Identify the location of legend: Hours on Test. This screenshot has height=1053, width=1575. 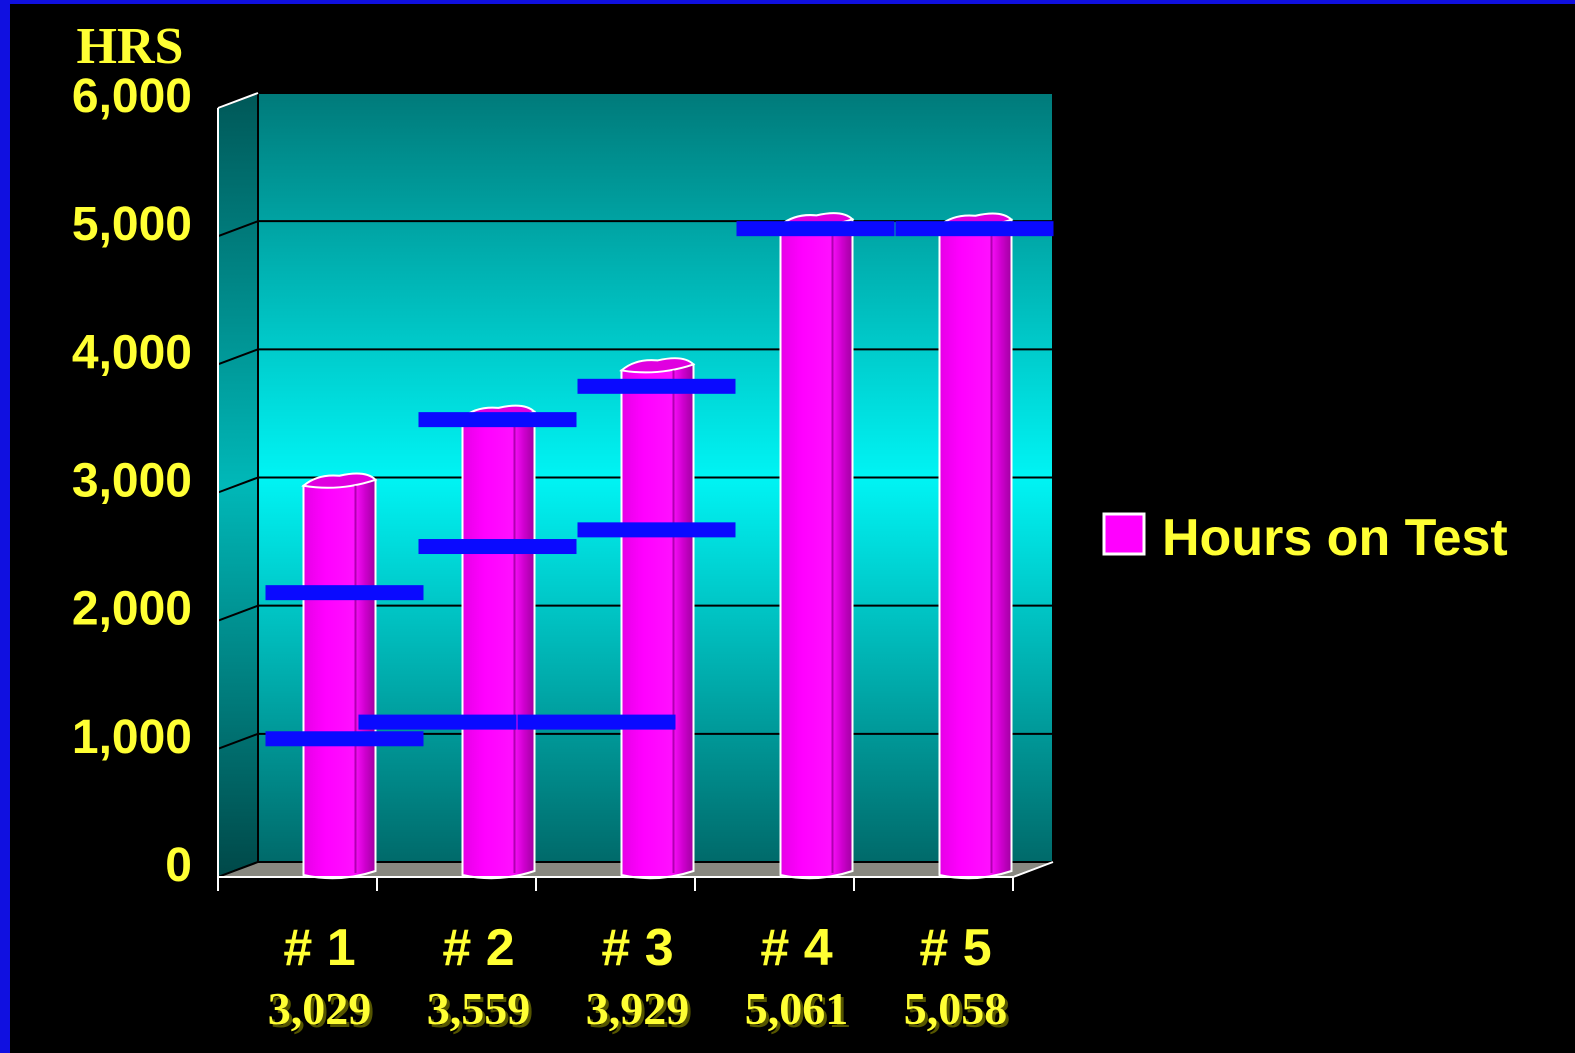
(1305, 538).